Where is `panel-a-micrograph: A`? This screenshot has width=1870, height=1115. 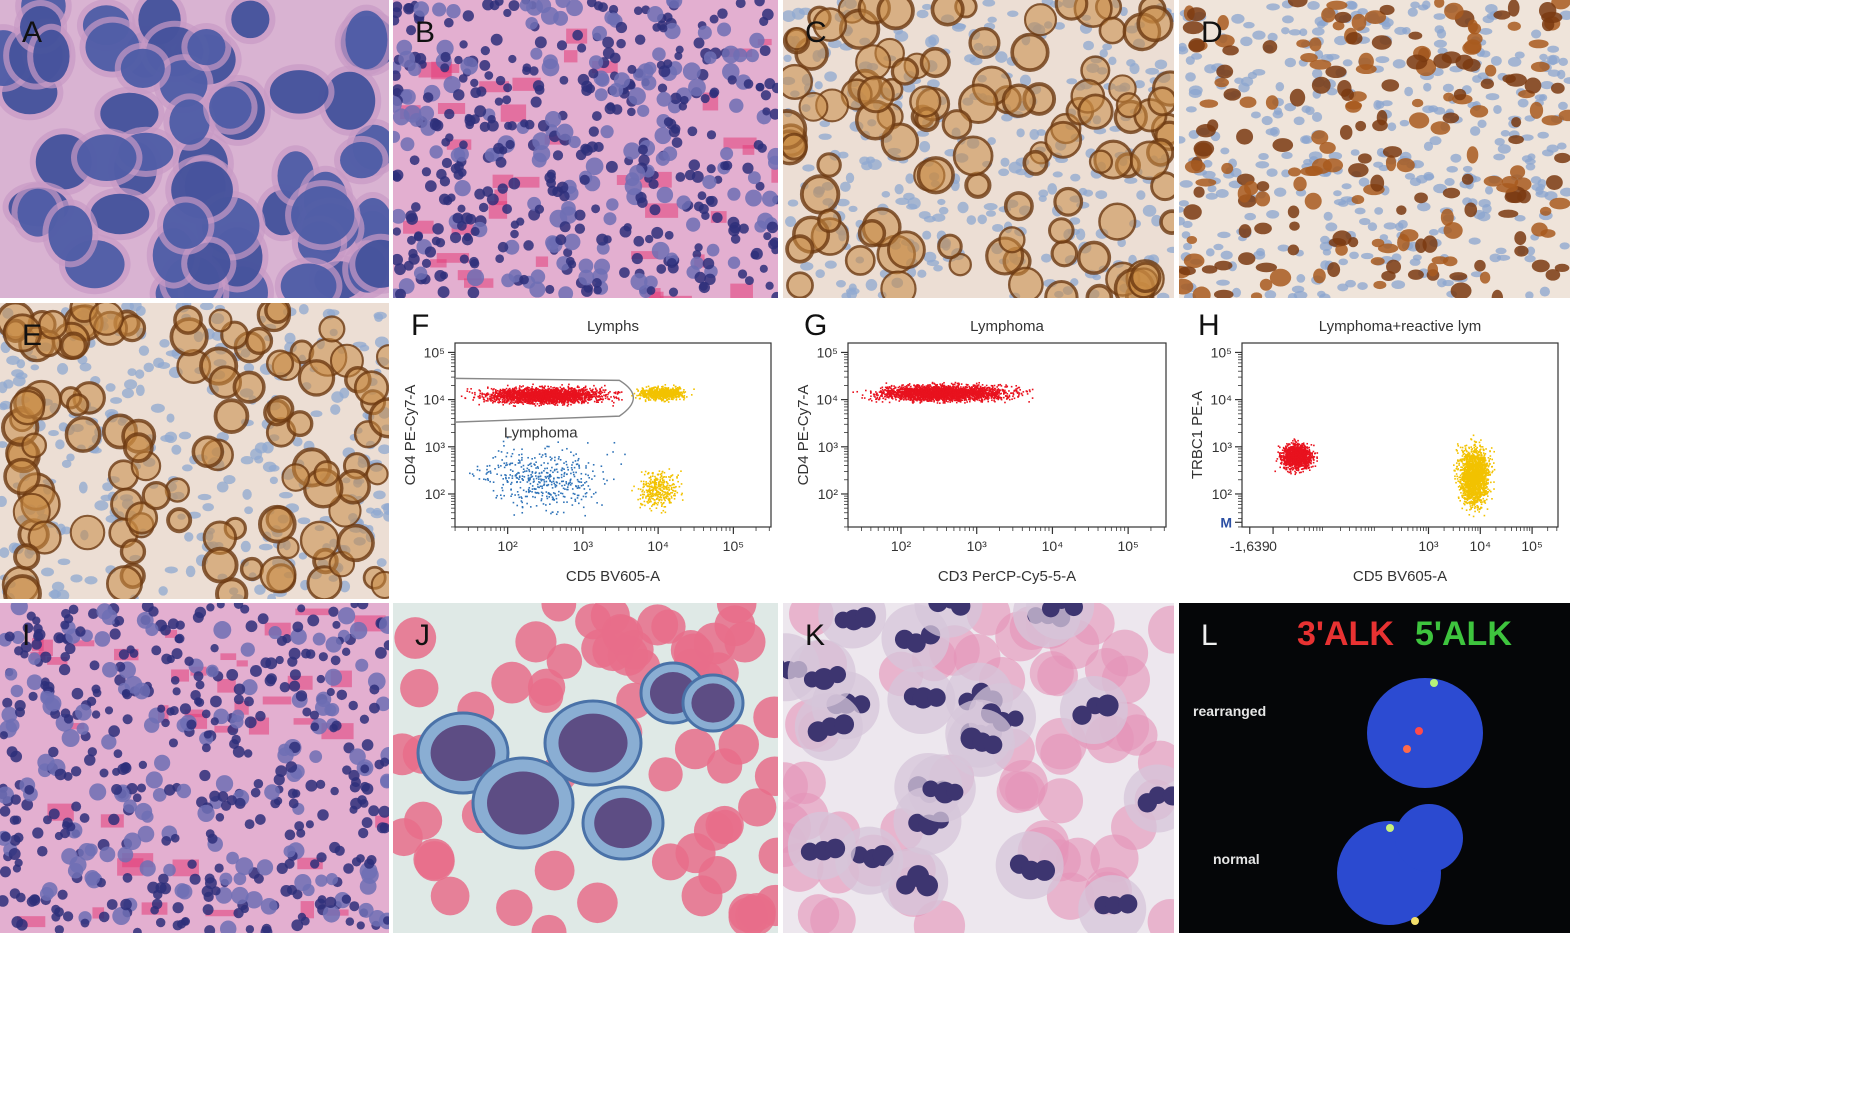
panel-a-micrograph: A is located at coordinates (194, 149).